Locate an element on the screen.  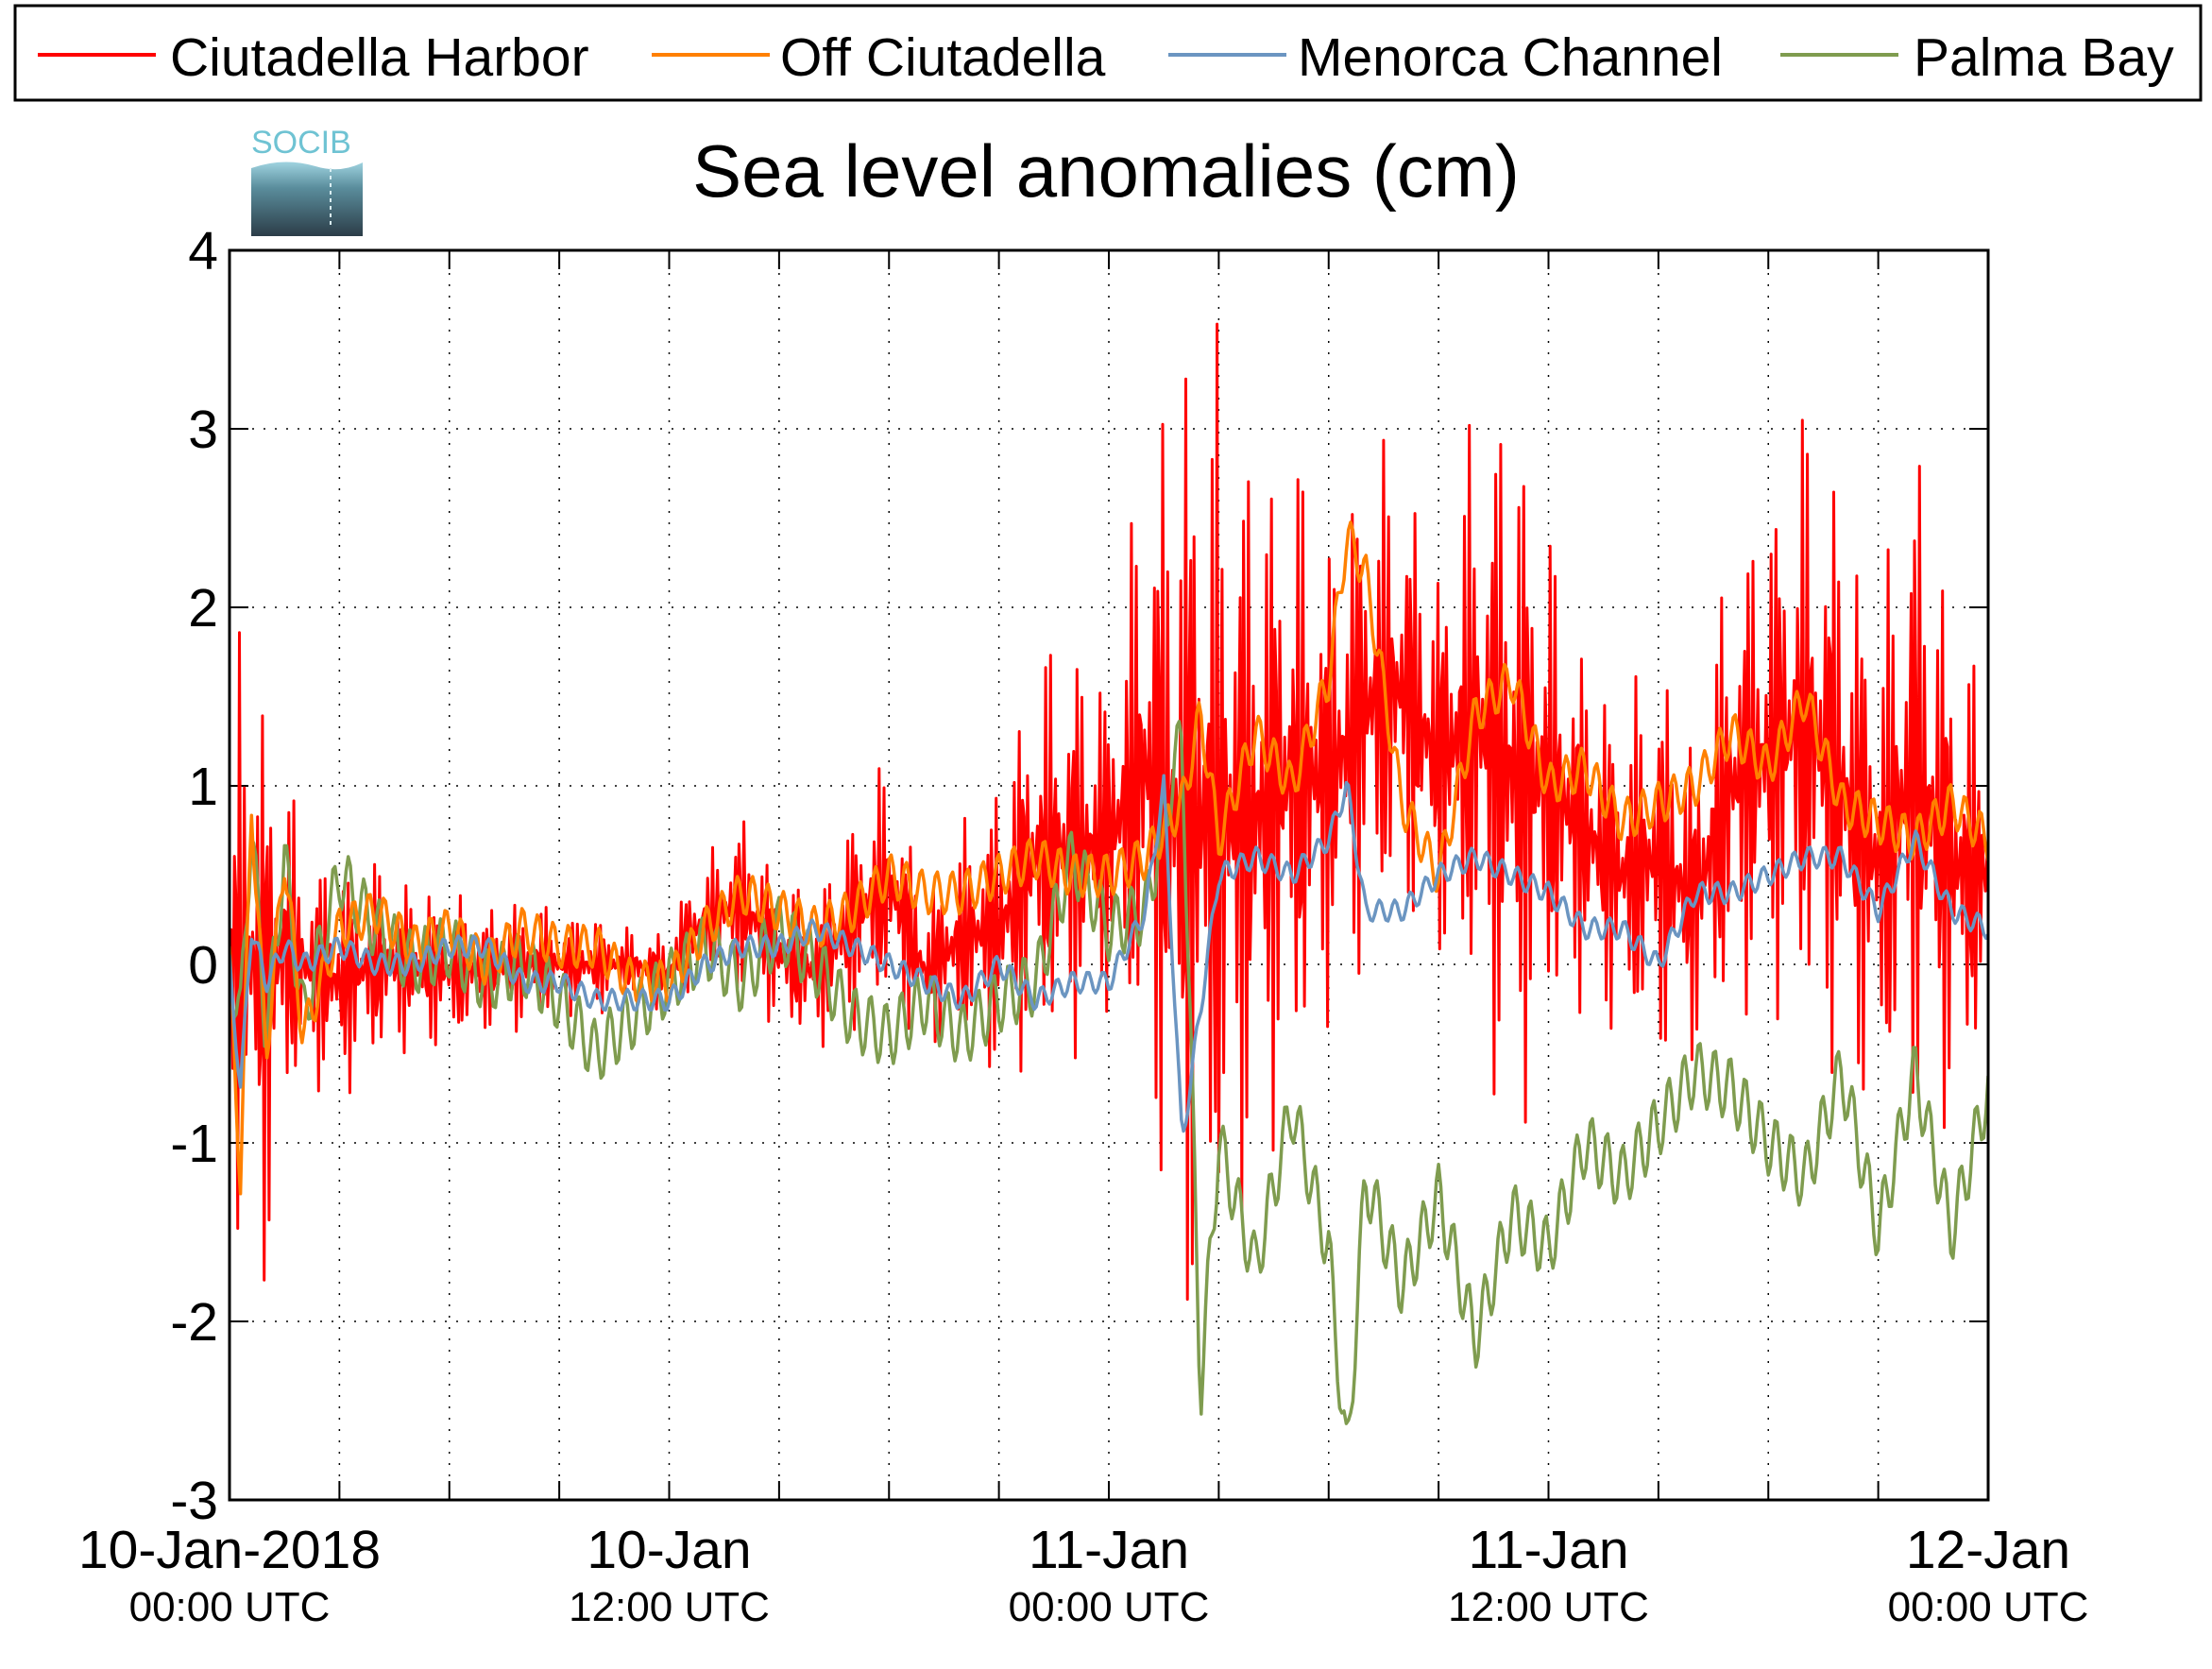
y-tick-label: -3 is located at coordinates (194, 1501).